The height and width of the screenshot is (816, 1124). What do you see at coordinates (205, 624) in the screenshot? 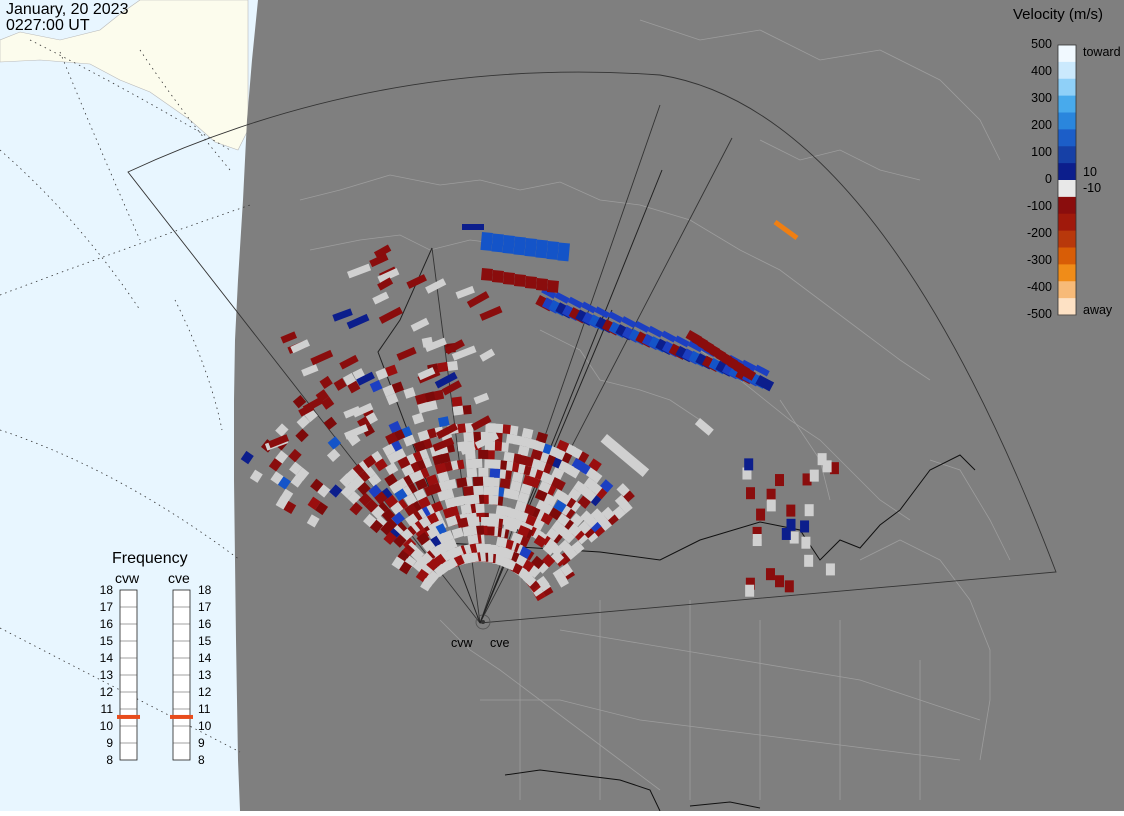
I see `frequency-tick: 16` at bounding box center [205, 624].